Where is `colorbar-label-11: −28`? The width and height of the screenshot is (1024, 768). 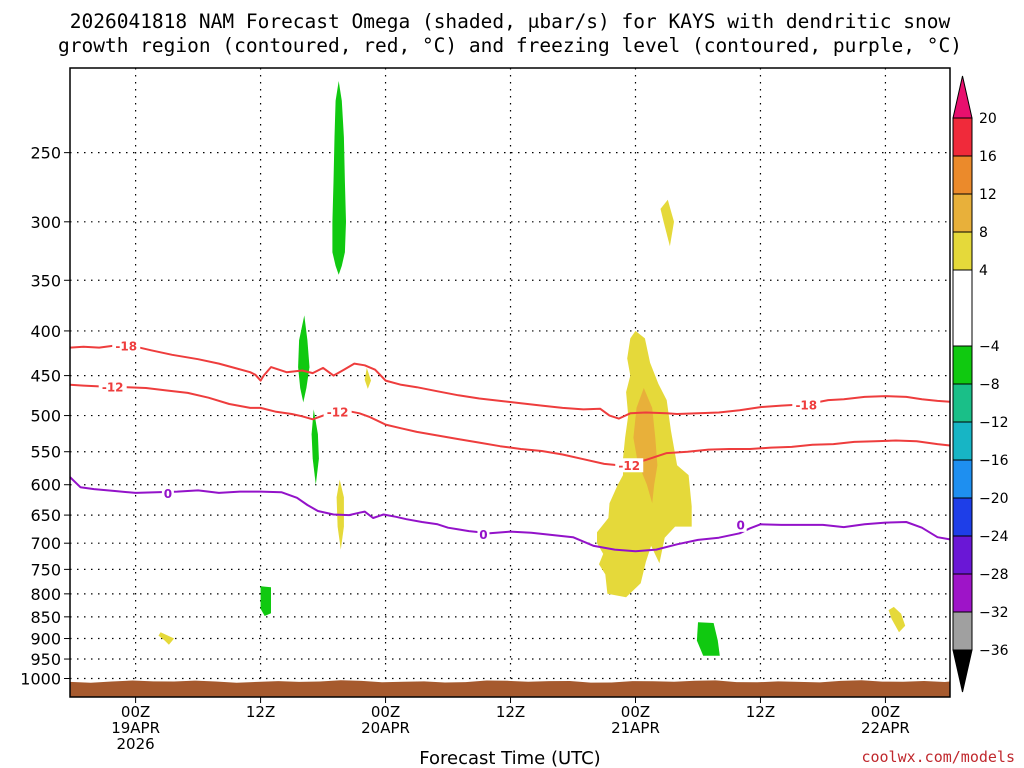
colorbar-label-11: −28 is located at coordinates (994, 575).